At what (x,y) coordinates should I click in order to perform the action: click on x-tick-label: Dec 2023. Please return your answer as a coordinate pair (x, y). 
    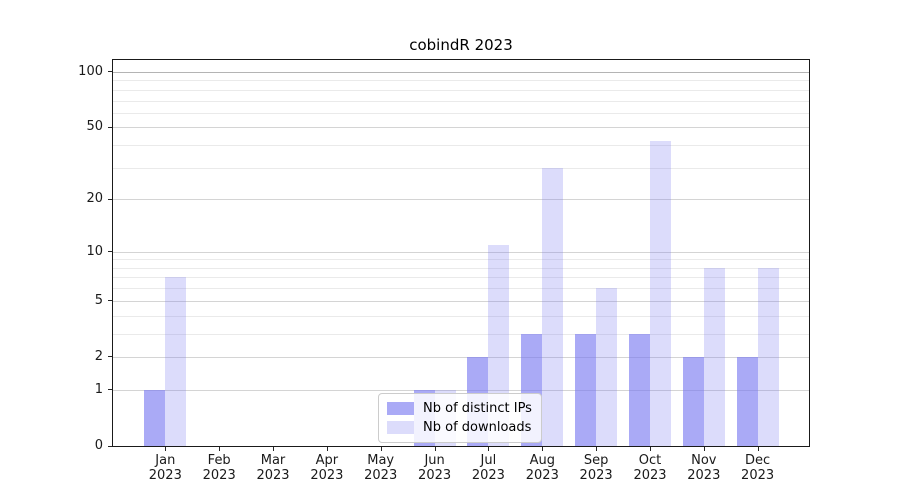
    Looking at the image, I should click on (758, 468).